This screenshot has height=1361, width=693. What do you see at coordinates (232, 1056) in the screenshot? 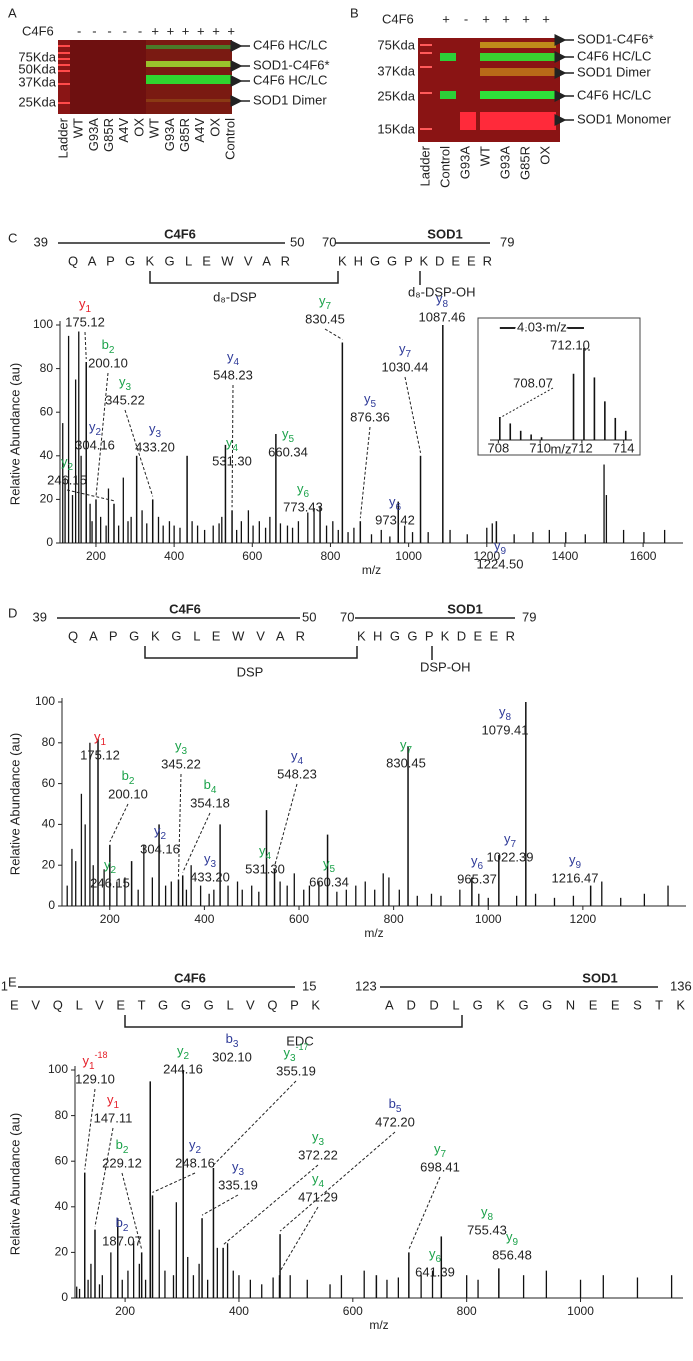
I see `mz-label: 302.10` at bounding box center [232, 1056].